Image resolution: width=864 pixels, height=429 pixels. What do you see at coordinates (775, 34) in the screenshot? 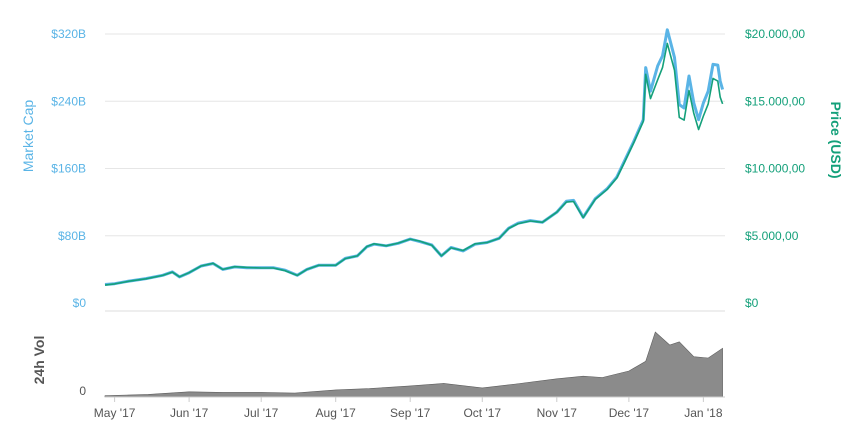
I see `right-axis-tick-label: $20.000,00` at bounding box center [775, 34].